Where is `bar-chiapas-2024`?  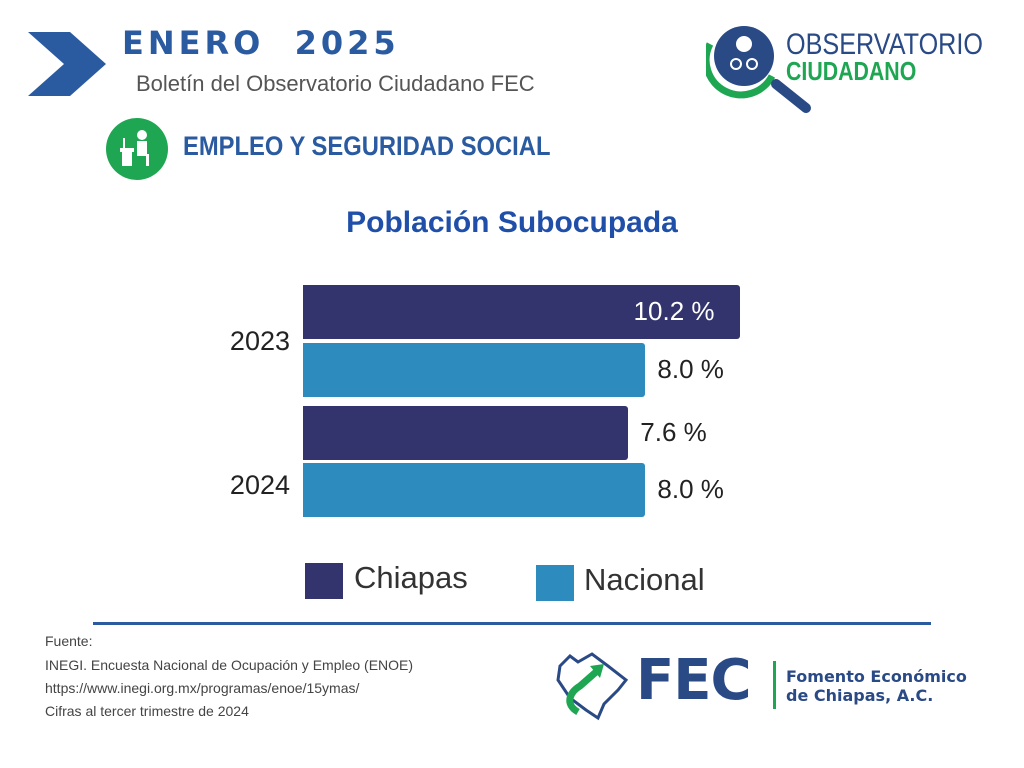
bar-chiapas-2024 is located at coordinates (466, 433).